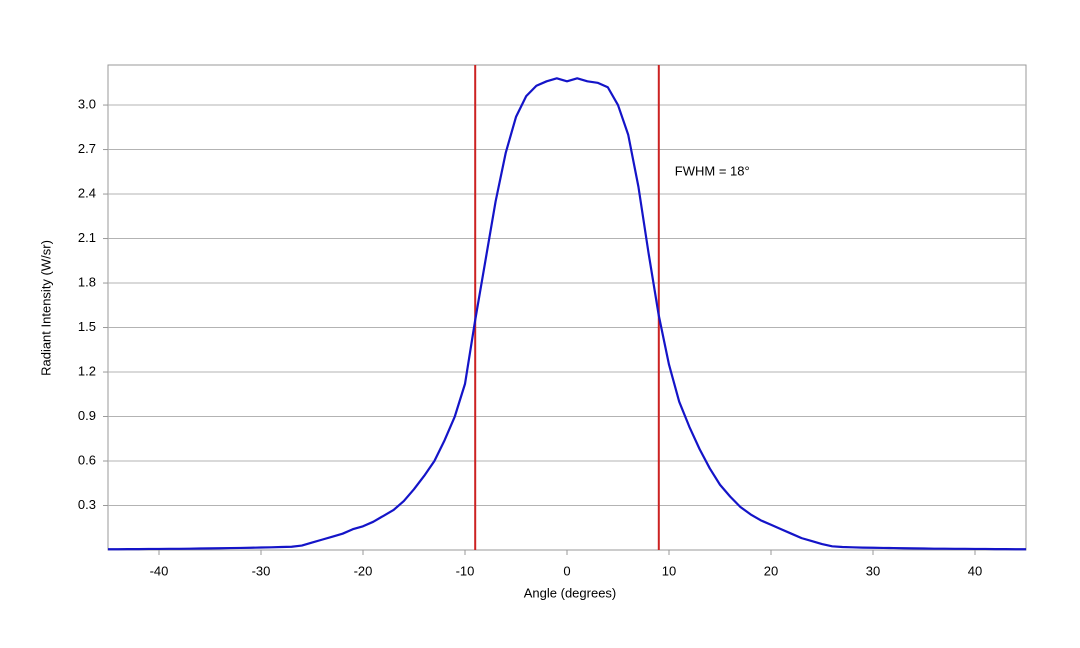  I want to click on x-tick-label: 30, so click(873, 570).